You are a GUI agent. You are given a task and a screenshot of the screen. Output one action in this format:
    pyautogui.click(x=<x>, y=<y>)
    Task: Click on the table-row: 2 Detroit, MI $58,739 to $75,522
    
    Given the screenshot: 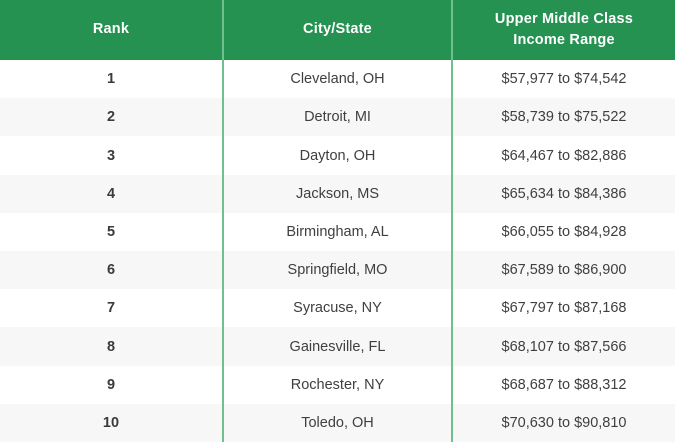 What is the action you would take?
    pyautogui.click(x=337, y=117)
    